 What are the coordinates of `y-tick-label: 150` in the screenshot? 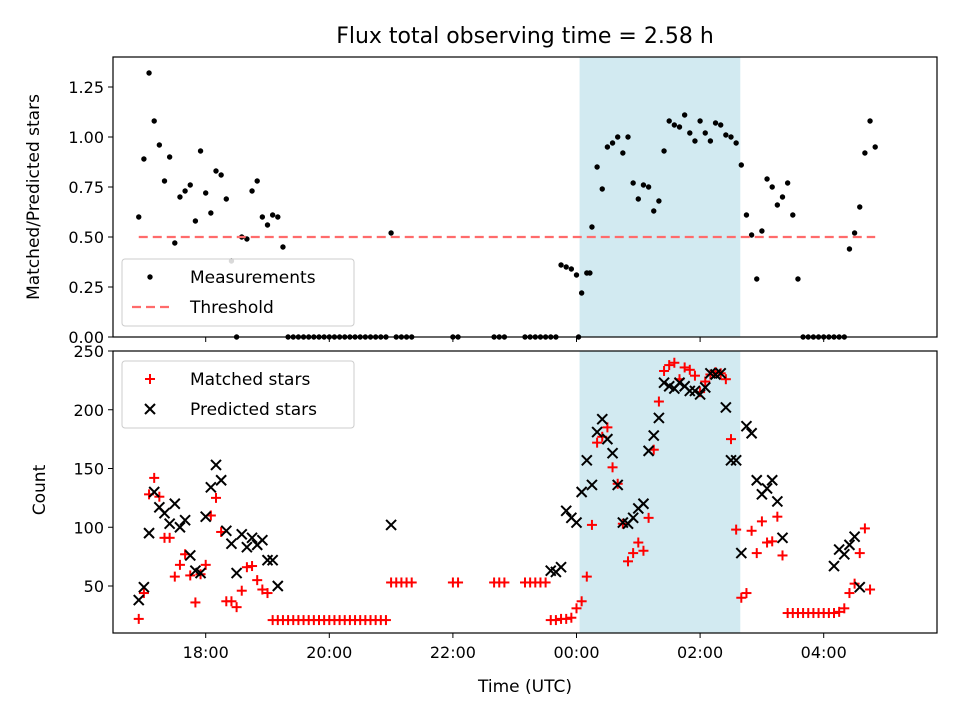 It's located at (88, 469).